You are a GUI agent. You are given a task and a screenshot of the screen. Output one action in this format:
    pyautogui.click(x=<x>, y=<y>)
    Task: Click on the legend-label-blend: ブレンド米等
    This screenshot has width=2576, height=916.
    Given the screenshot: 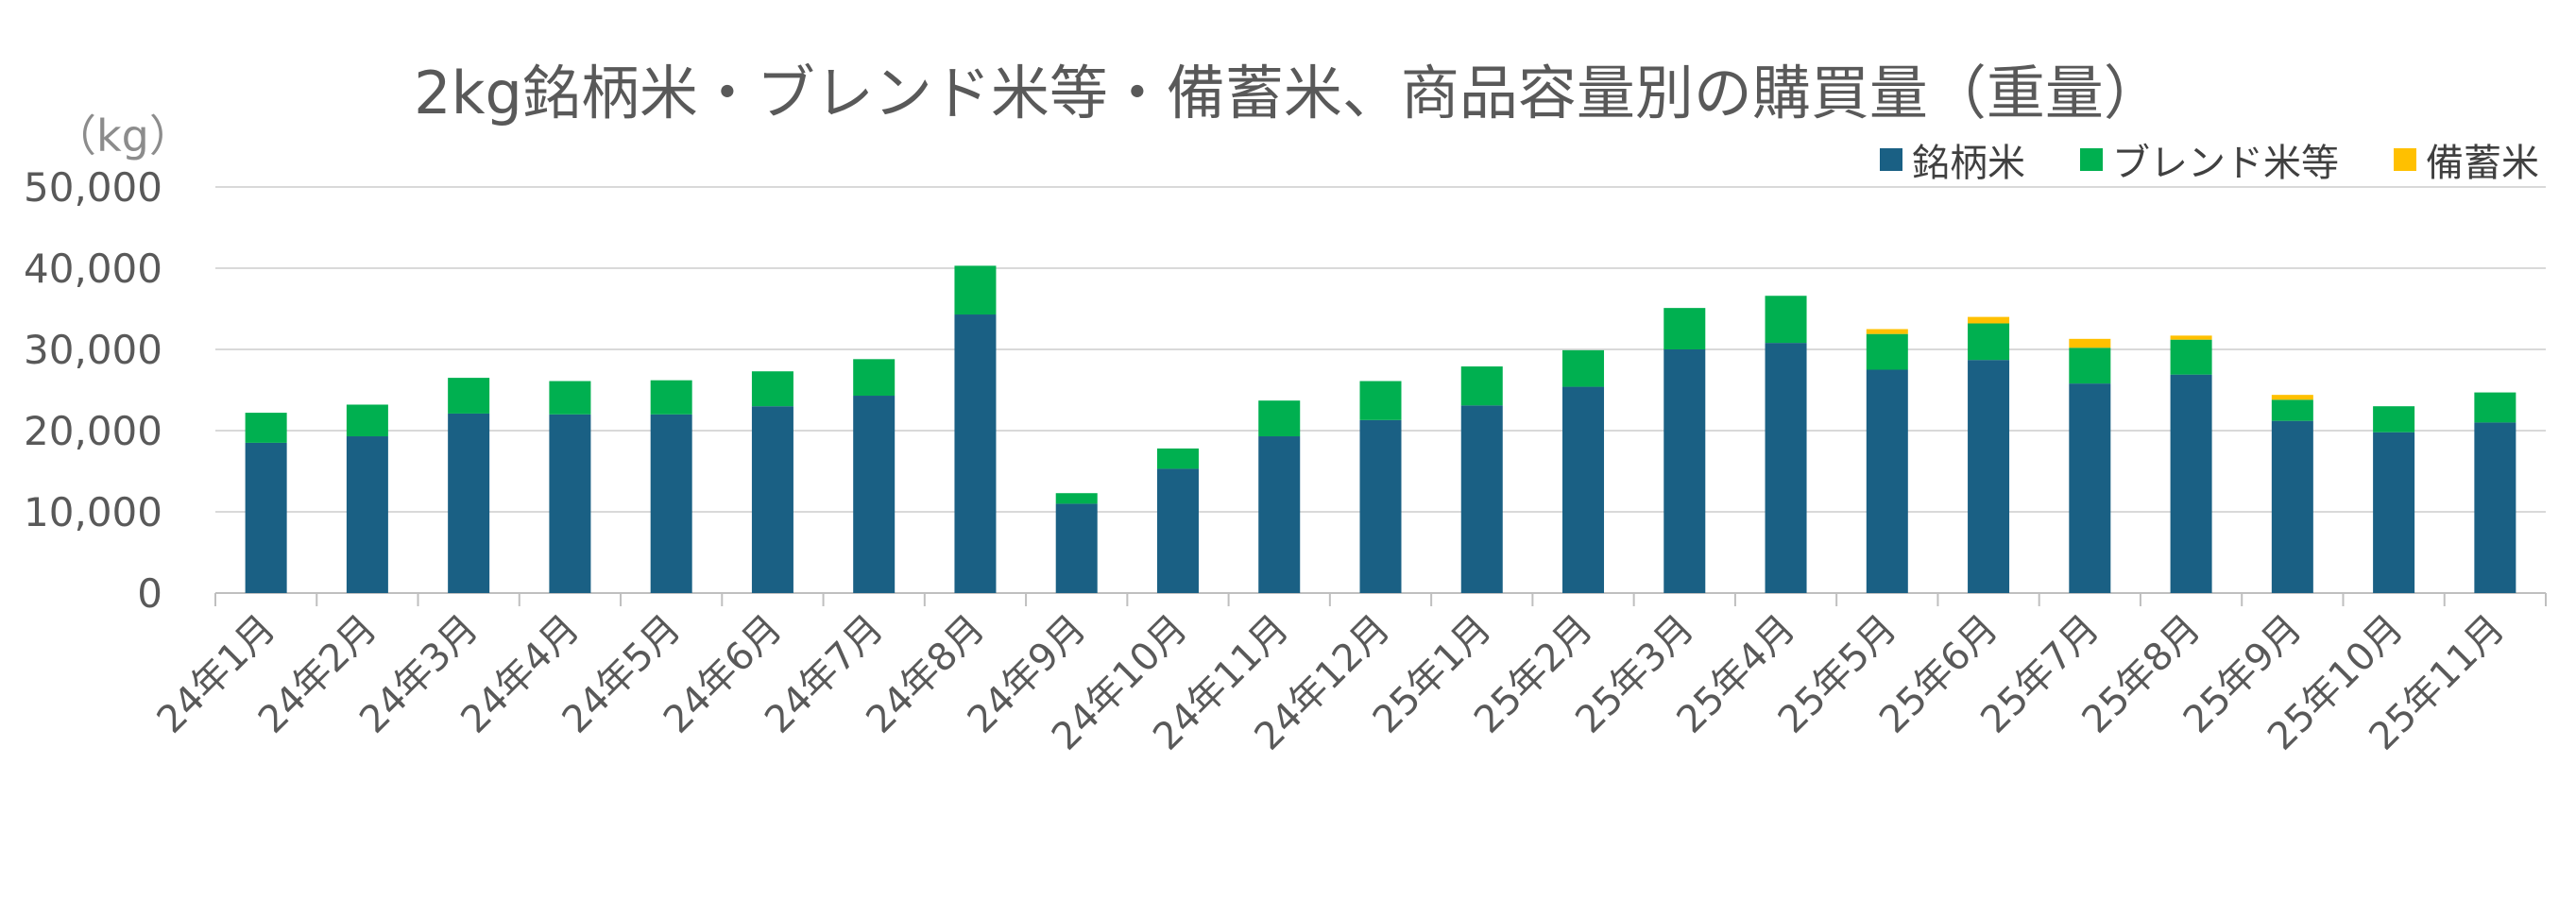 What is the action you would take?
    pyautogui.click(x=2226, y=163)
    